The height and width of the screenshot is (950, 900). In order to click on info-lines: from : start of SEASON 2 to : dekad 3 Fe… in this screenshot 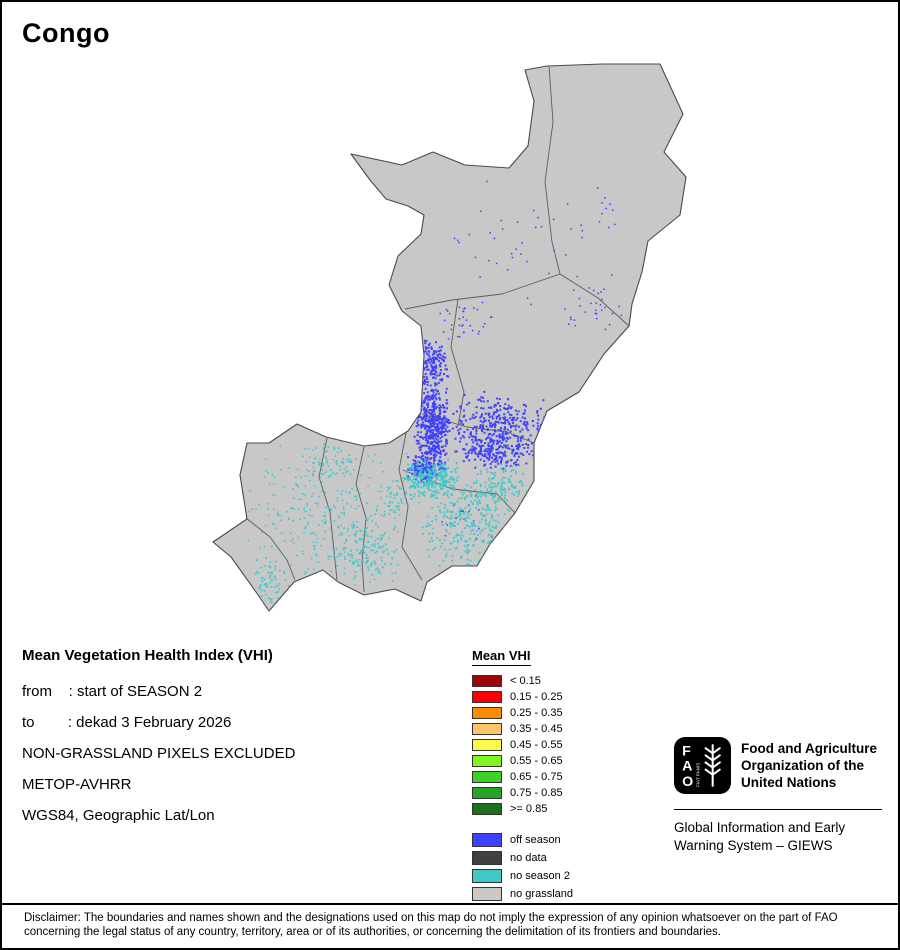, I will do `click(159, 753)`.